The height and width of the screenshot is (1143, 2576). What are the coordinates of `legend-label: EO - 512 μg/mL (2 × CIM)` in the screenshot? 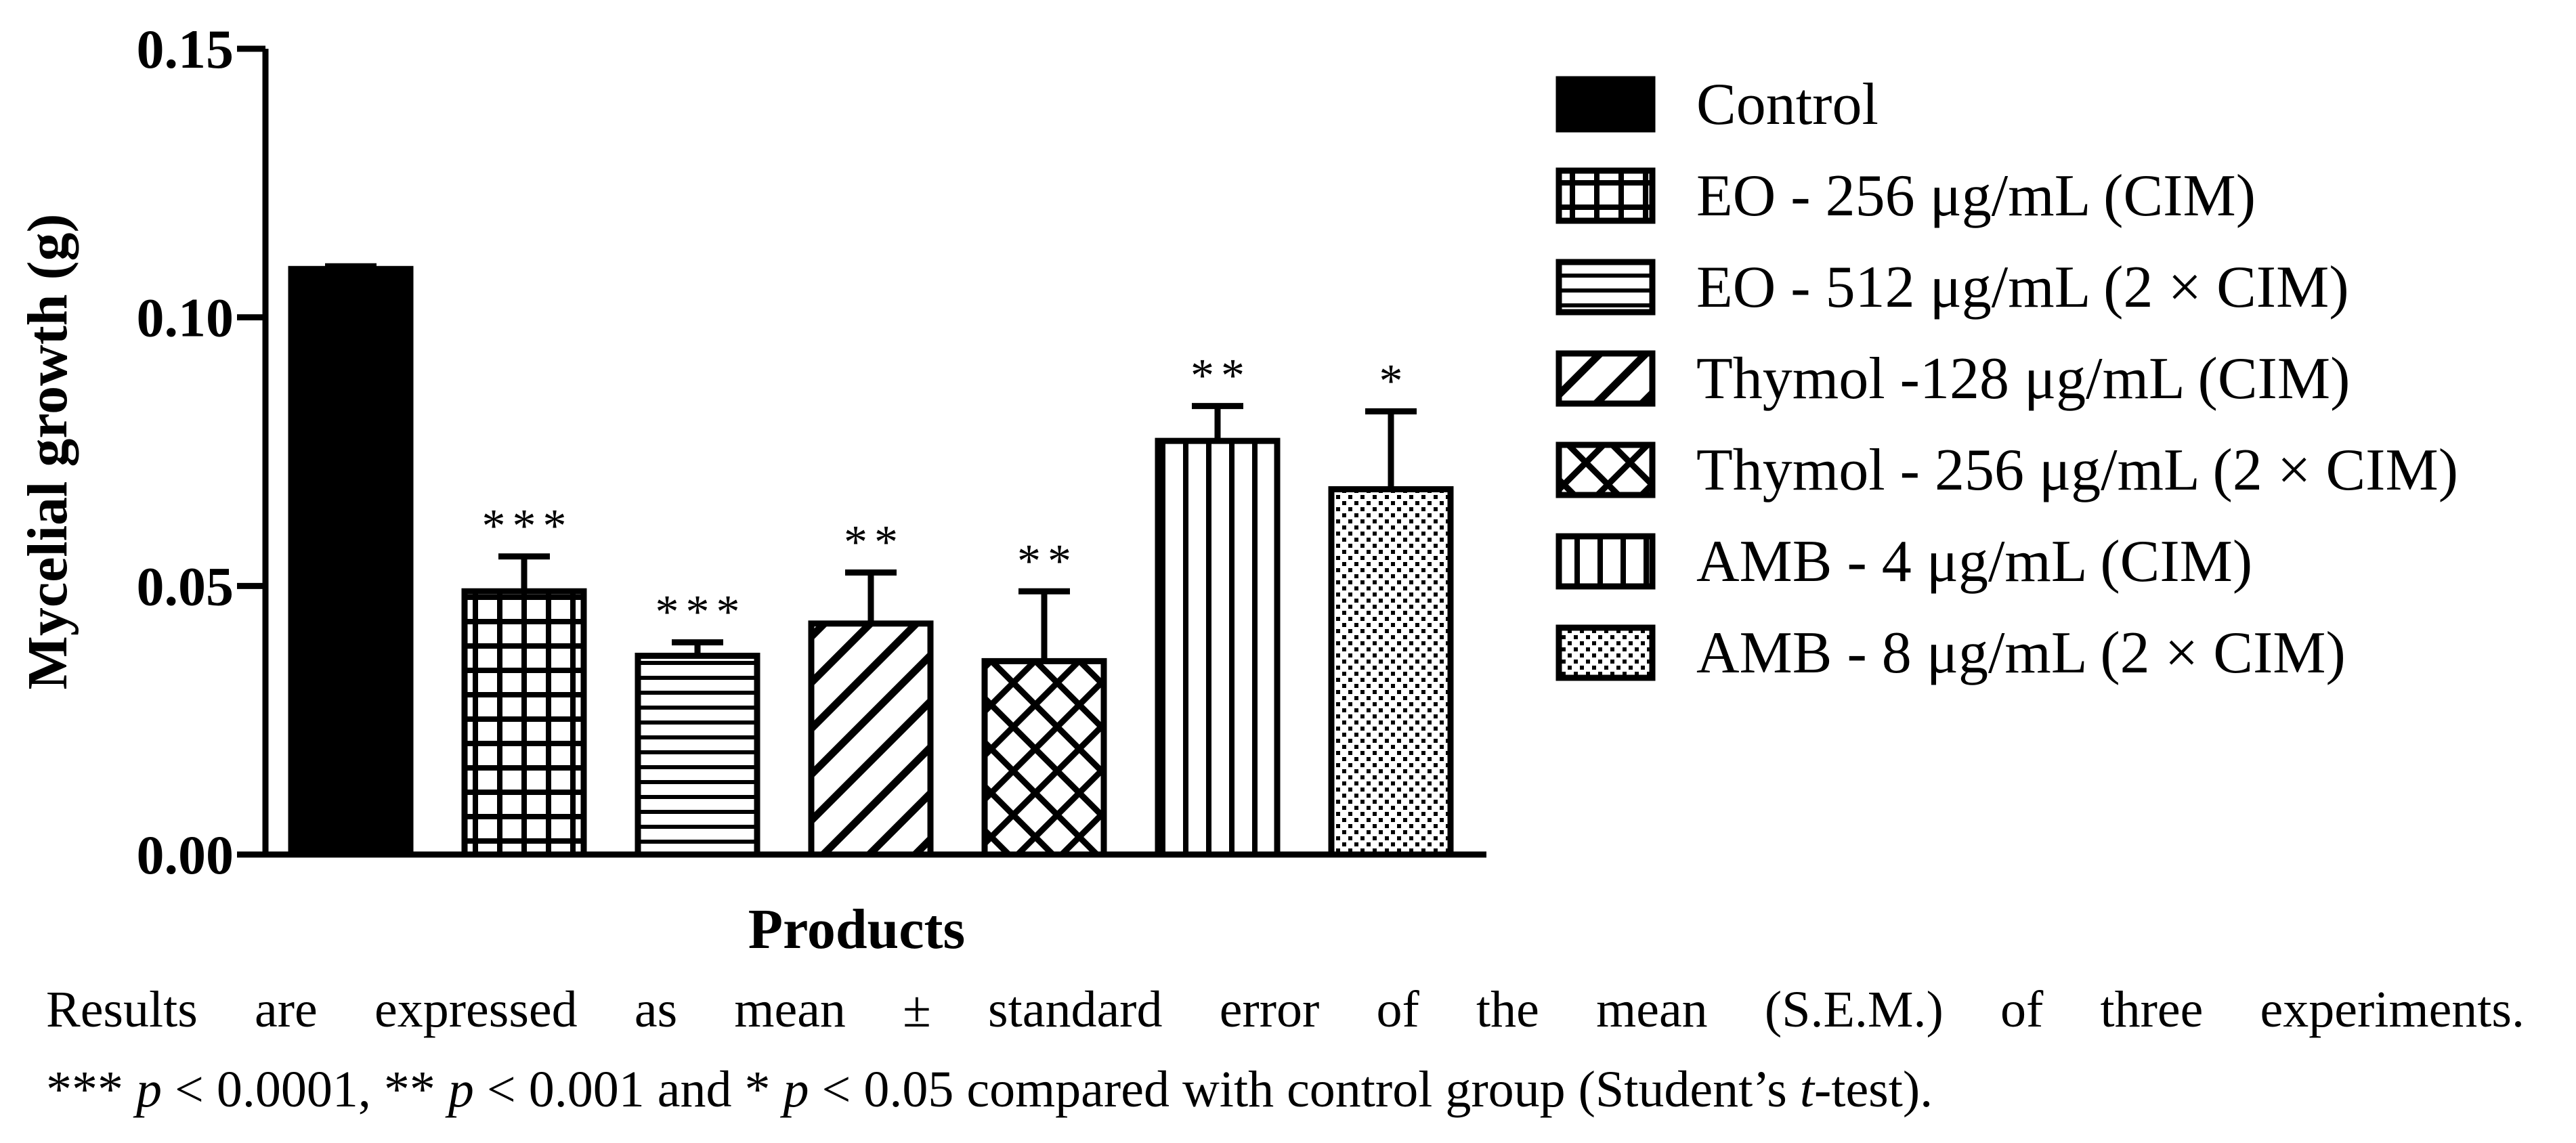 It's located at (2022, 287).